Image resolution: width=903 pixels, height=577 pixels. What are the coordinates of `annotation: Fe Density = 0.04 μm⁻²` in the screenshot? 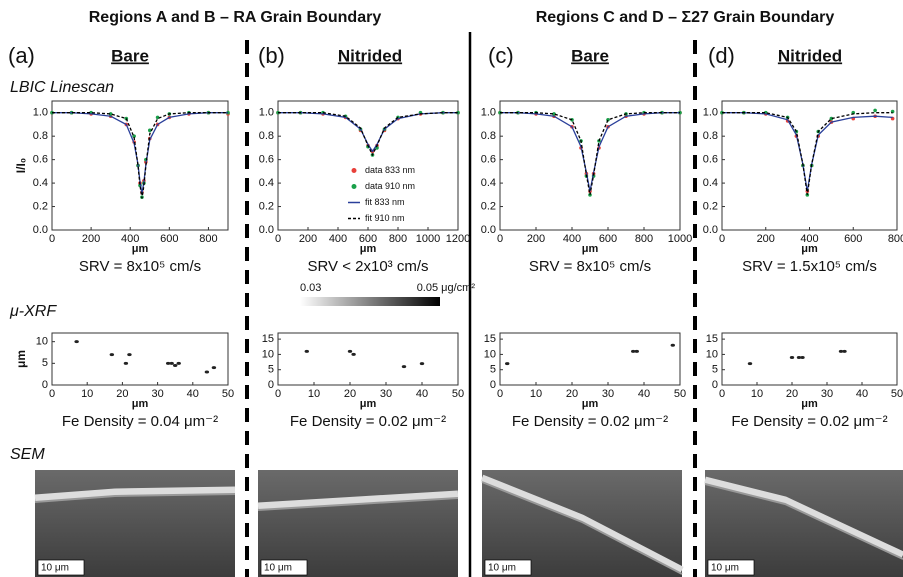 It's located at (140, 421).